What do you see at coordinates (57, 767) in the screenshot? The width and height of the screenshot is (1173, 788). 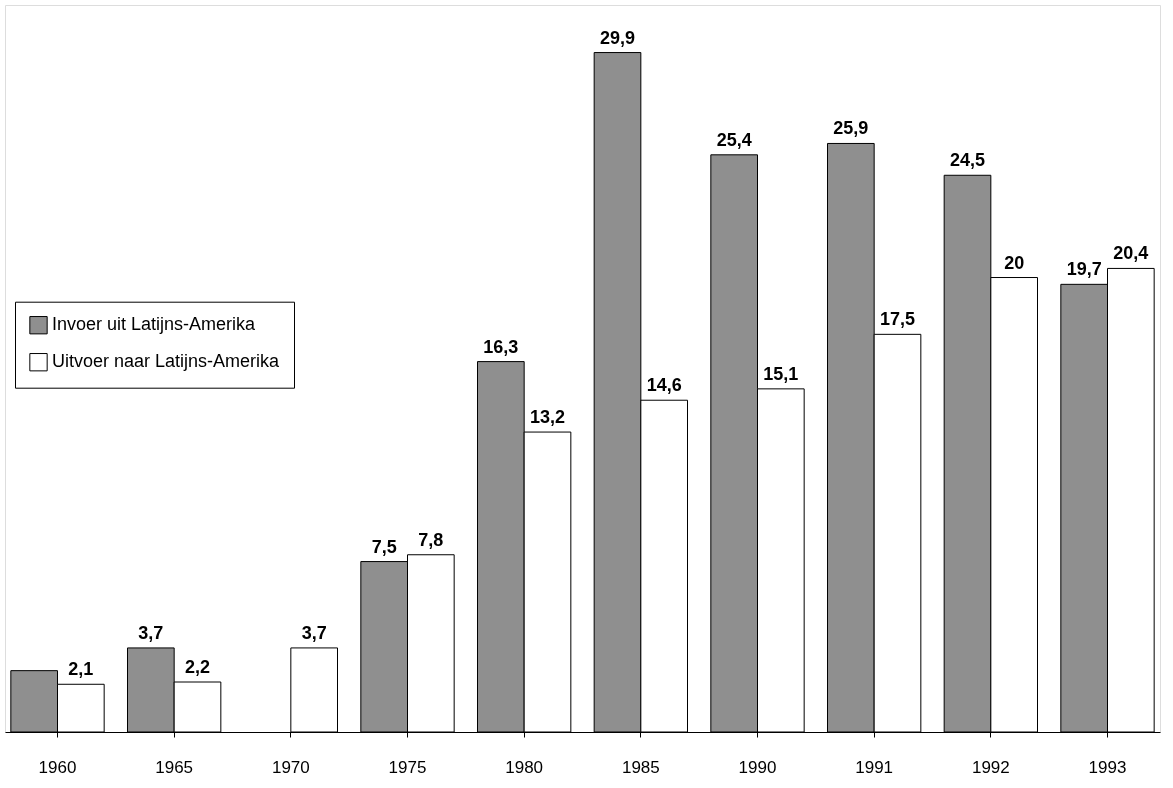 I see `x-tick-label: 1960` at bounding box center [57, 767].